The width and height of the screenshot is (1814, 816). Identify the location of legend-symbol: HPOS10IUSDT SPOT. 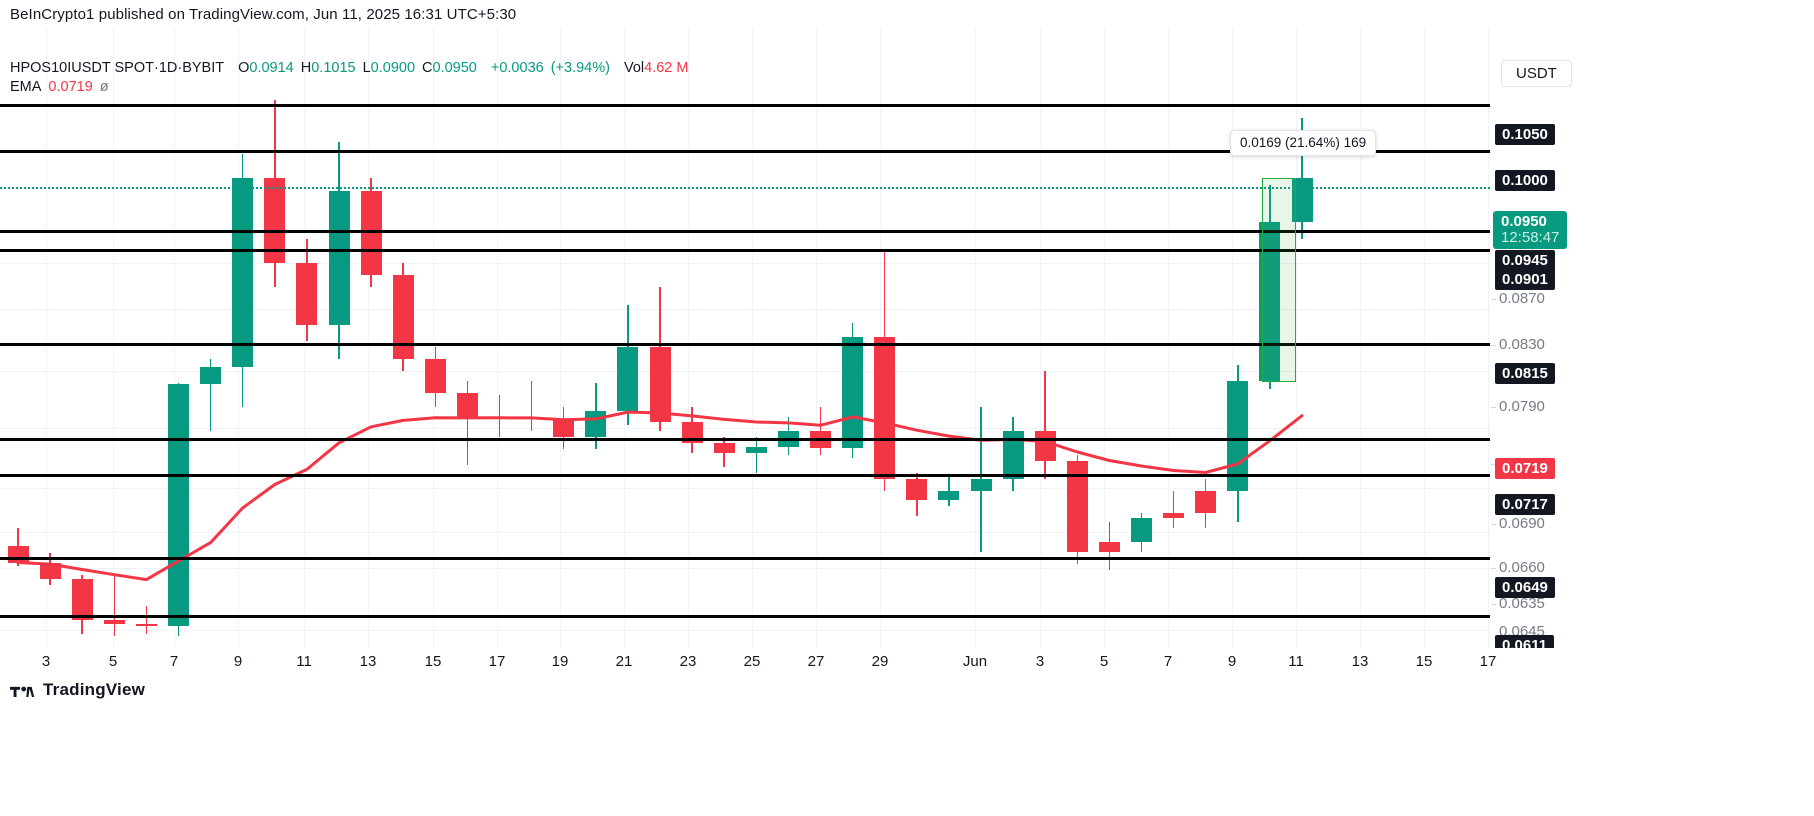
(82, 68).